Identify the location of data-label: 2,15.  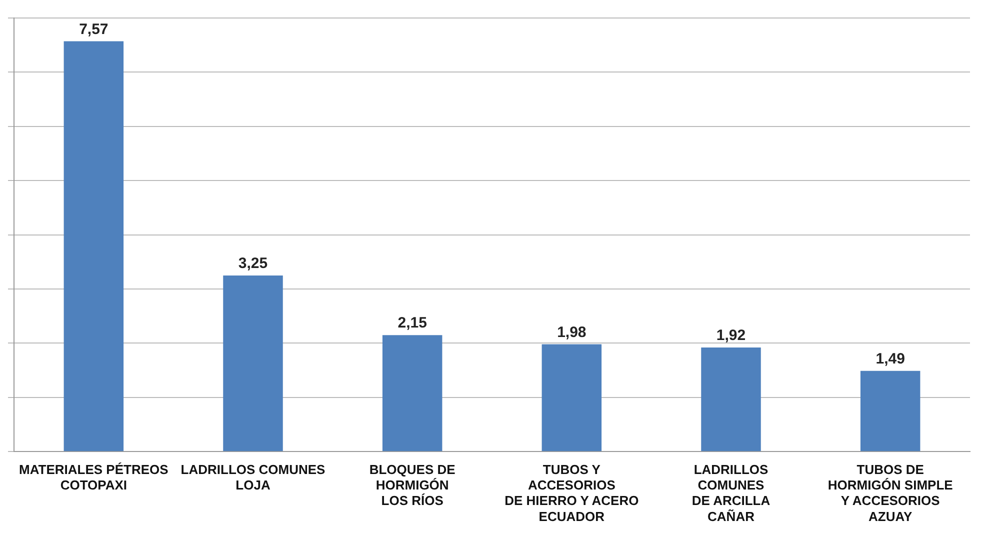
(412, 323).